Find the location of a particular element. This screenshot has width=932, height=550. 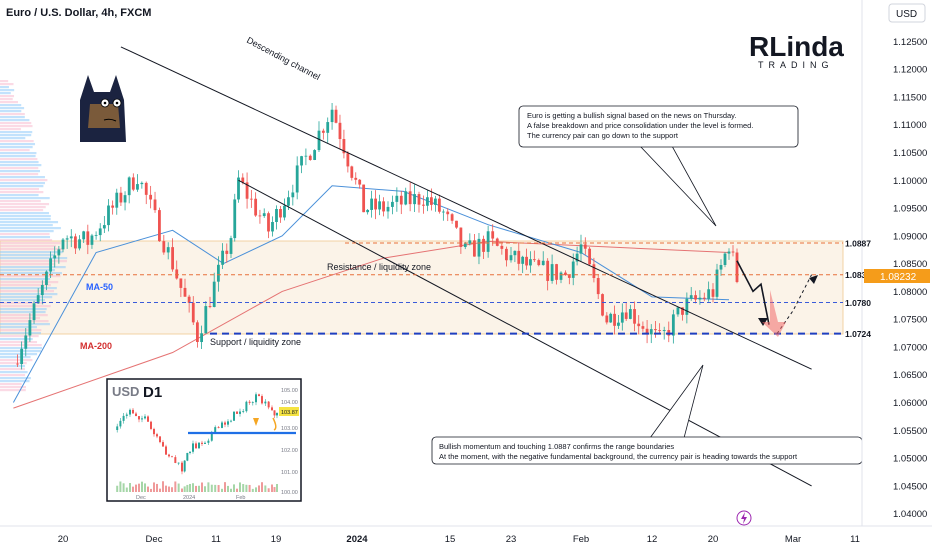

inset-price-label-7: 100.00 is located at coordinates (289, 493).